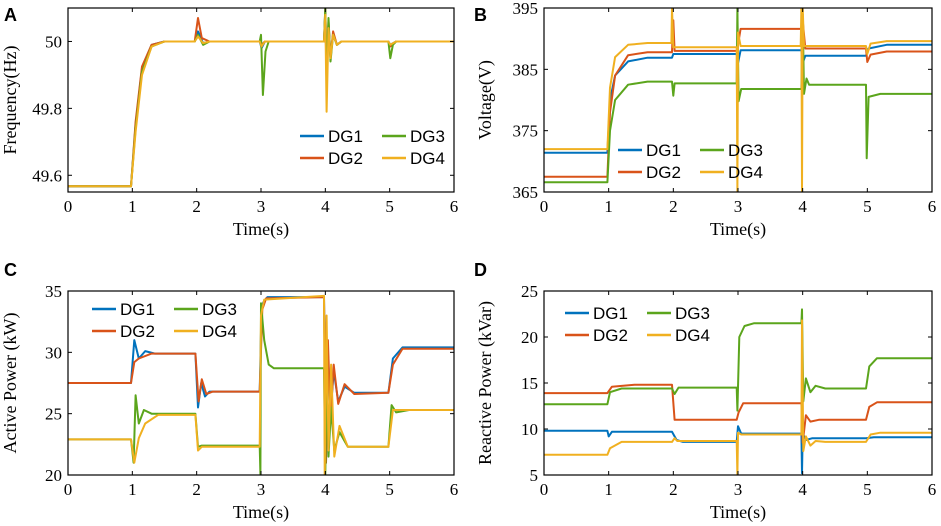  I want to click on panel-a-xtick-label: 0, so click(68, 206).